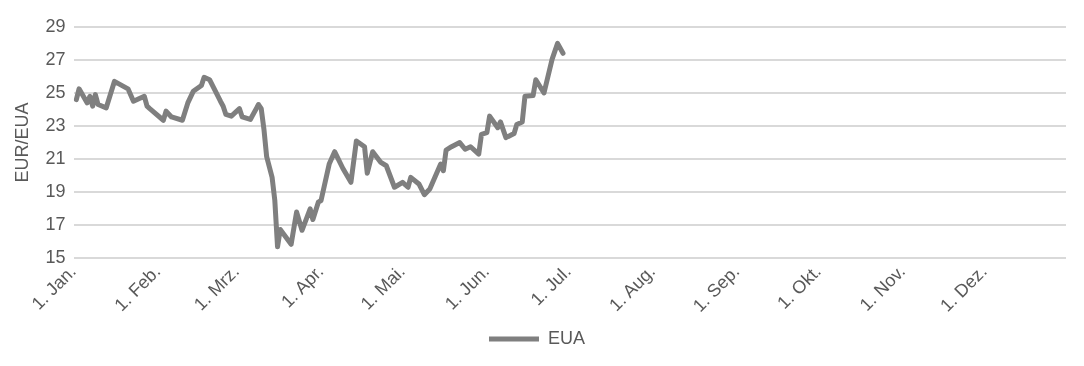 This screenshot has height=366, width=1084. Describe the element at coordinates (550, 285) in the screenshot. I see `x-tick-label: 1. Jul.` at that location.